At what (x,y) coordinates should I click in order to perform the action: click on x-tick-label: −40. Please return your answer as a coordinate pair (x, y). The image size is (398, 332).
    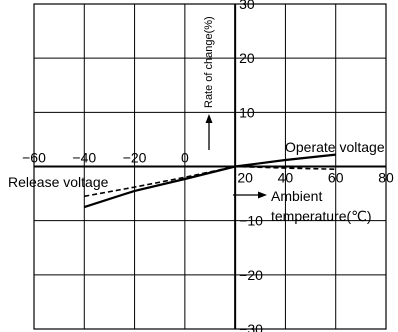
    Looking at the image, I should click on (84, 158).